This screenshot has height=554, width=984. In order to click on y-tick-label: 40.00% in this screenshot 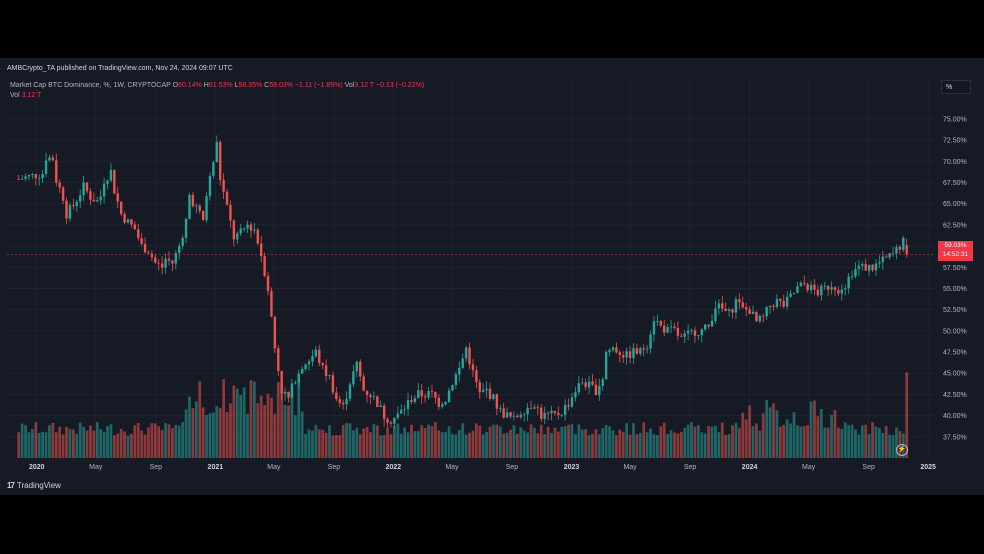, I will do `click(955, 416)`.